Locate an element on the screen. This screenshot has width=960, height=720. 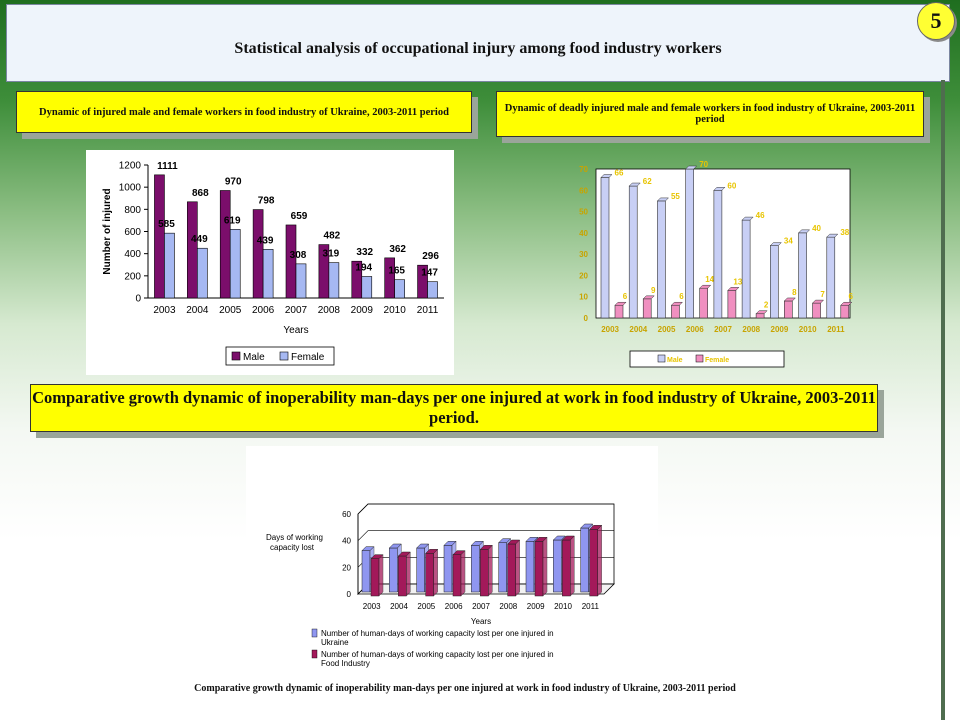
y-tick-label: 60 is located at coordinates (583, 190).